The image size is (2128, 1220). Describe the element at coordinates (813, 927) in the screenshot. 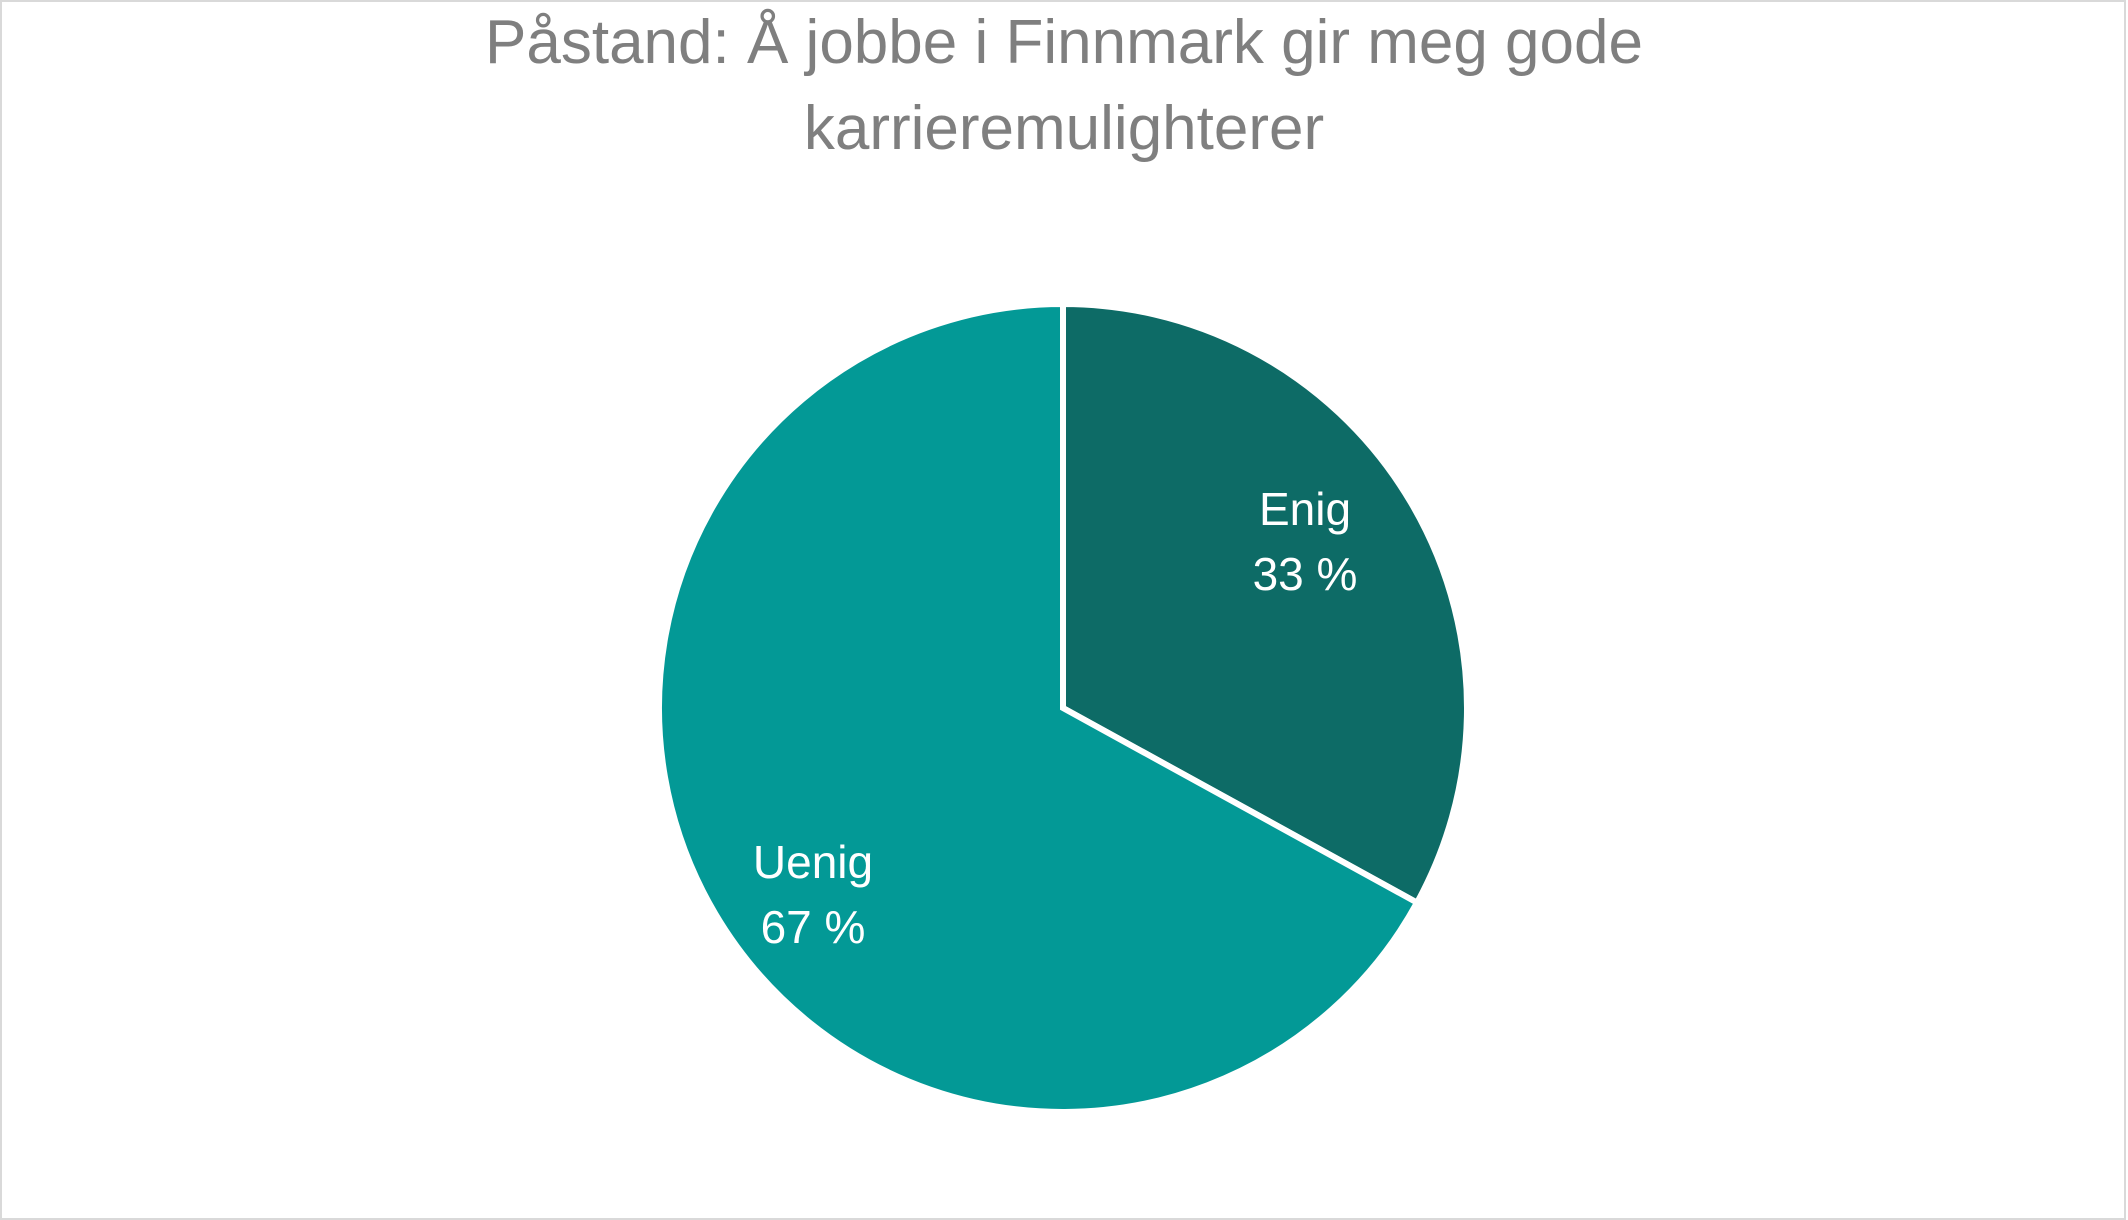

I see `slice-value-uenig: 67 %` at that location.